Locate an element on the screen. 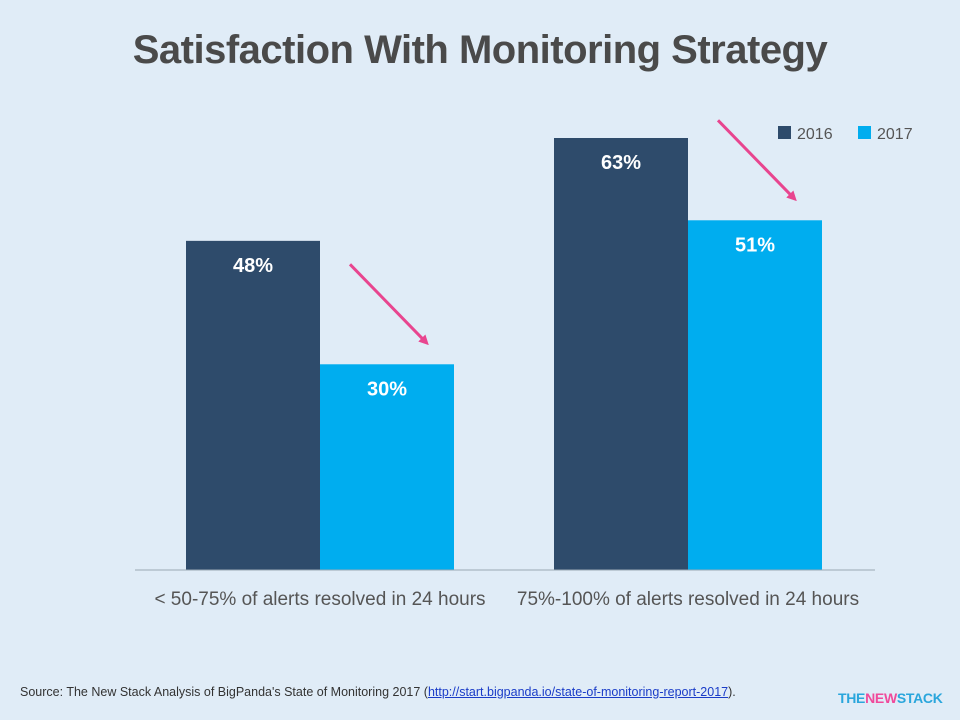 The height and width of the screenshot is (720, 960). bar-value-label: 63% is located at coordinates (621, 163).